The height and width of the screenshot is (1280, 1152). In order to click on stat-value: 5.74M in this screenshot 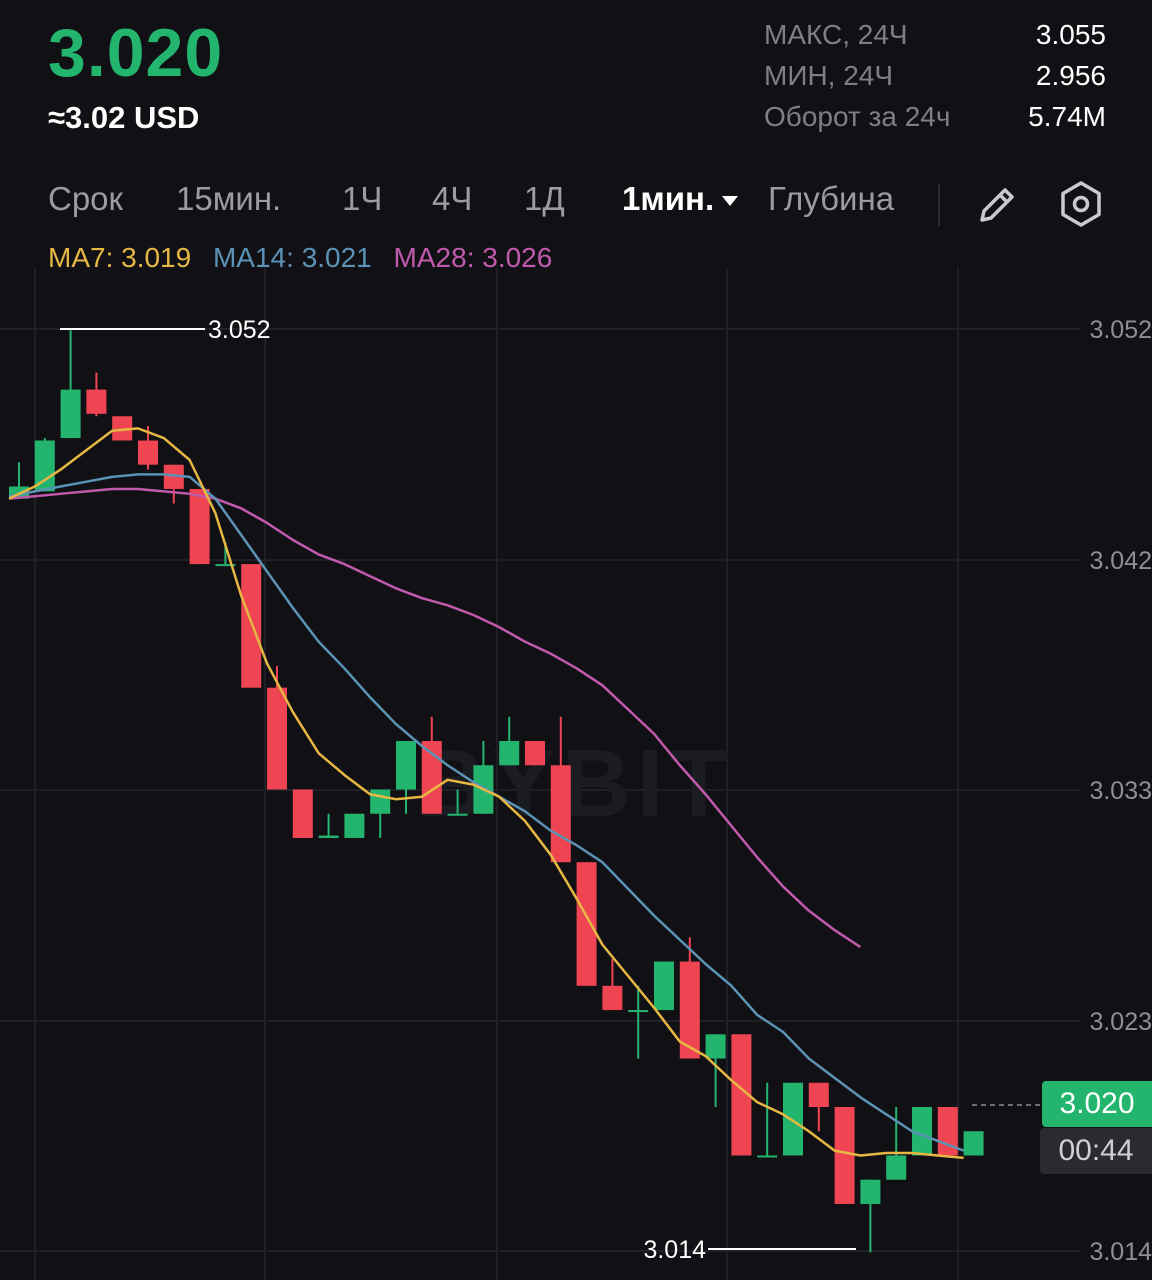, I will do `click(1067, 116)`.